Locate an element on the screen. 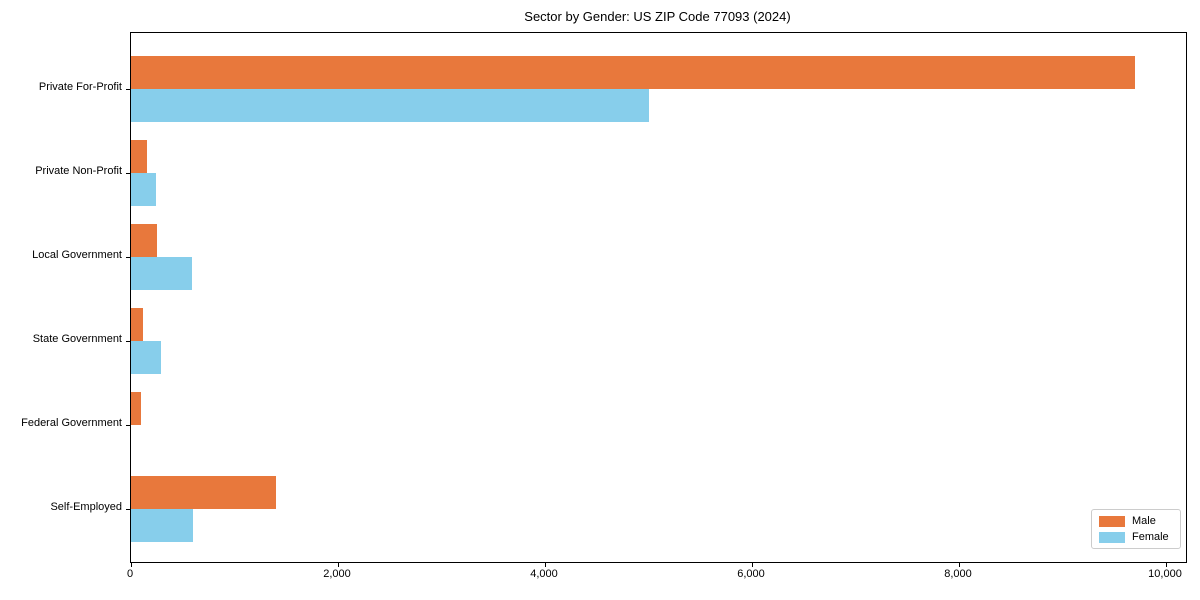  ytick-label-federal-government: Federal Government is located at coordinates (71, 423).